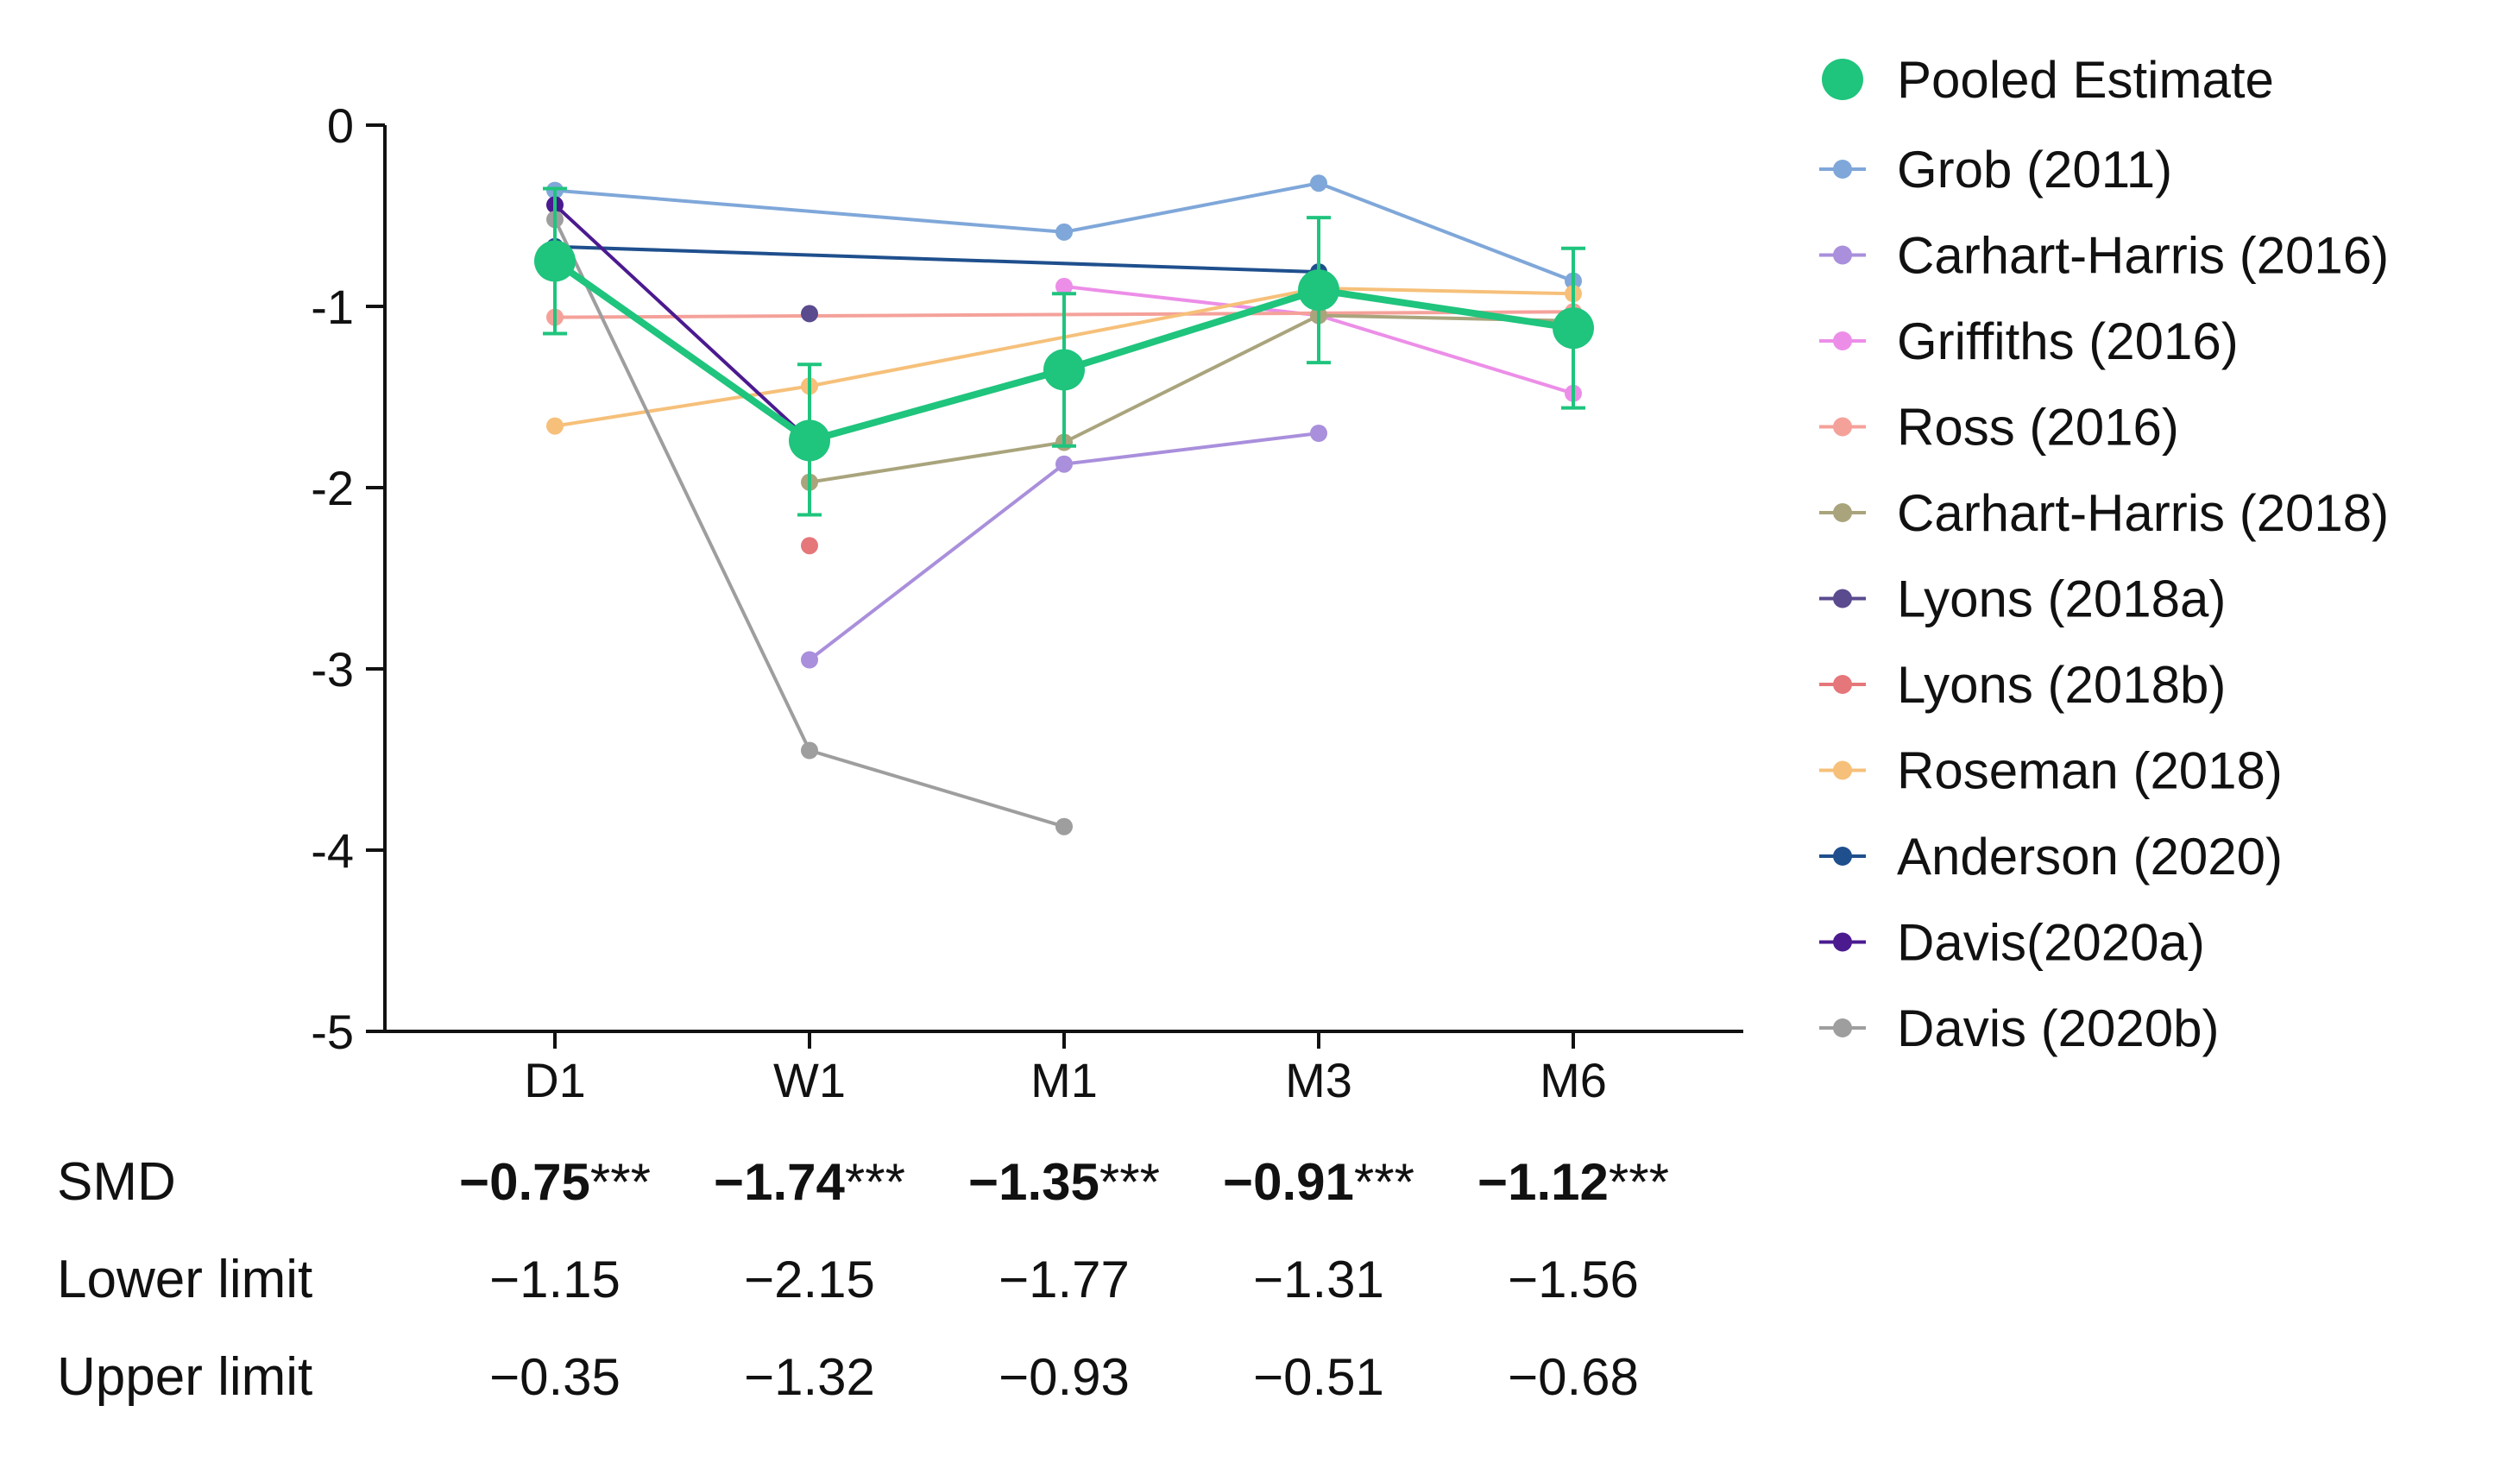 This screenshot has height=1475, width=2520. I want to click on table-cell-value: −0.91, so click(1288, 1182).